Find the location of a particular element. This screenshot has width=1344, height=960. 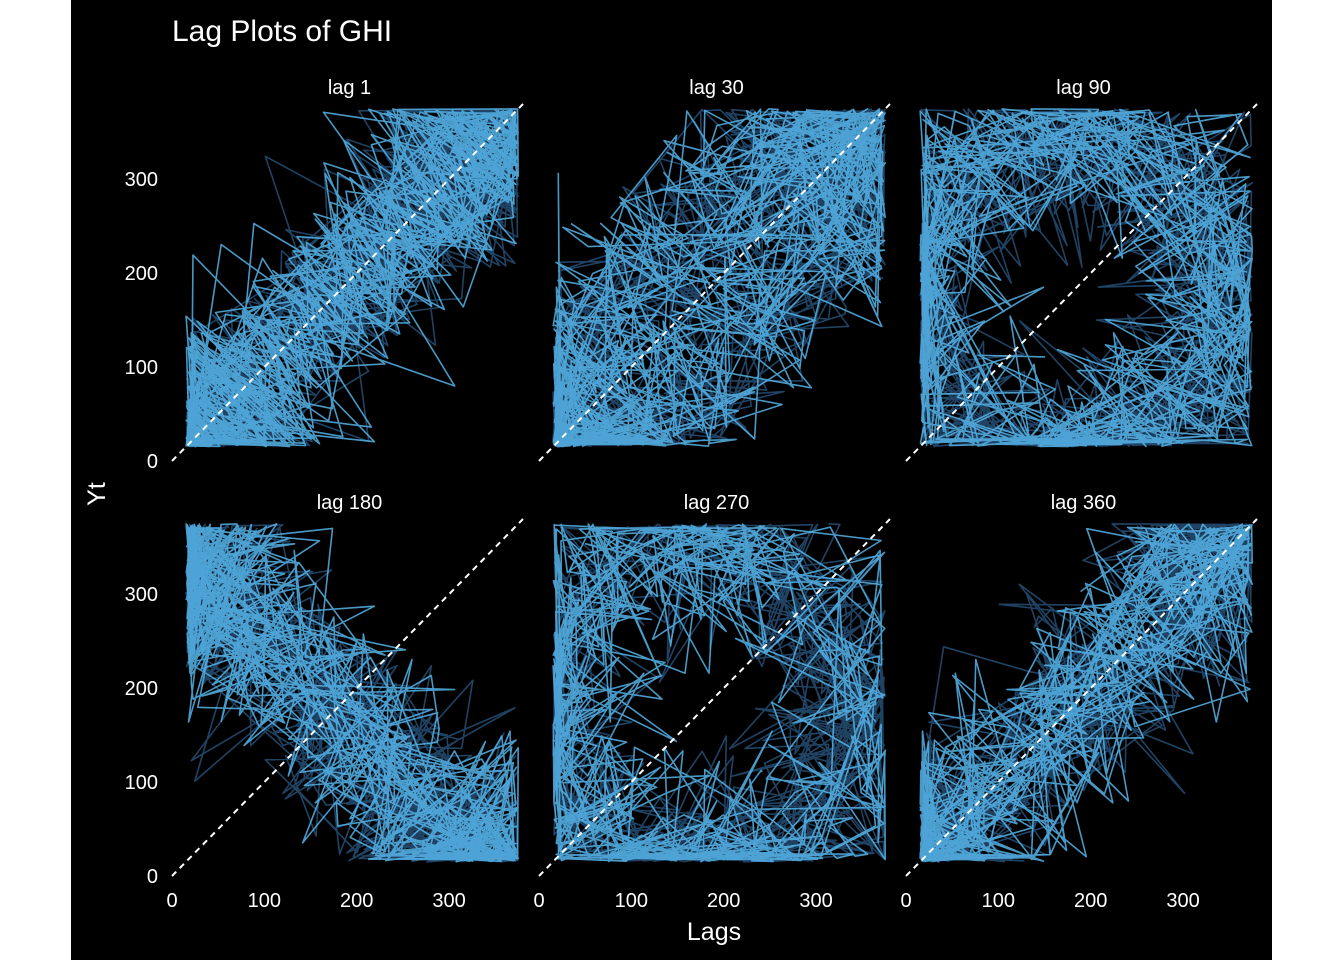

panel-lag-30: lag 30 is located at coordinates (714, 269).